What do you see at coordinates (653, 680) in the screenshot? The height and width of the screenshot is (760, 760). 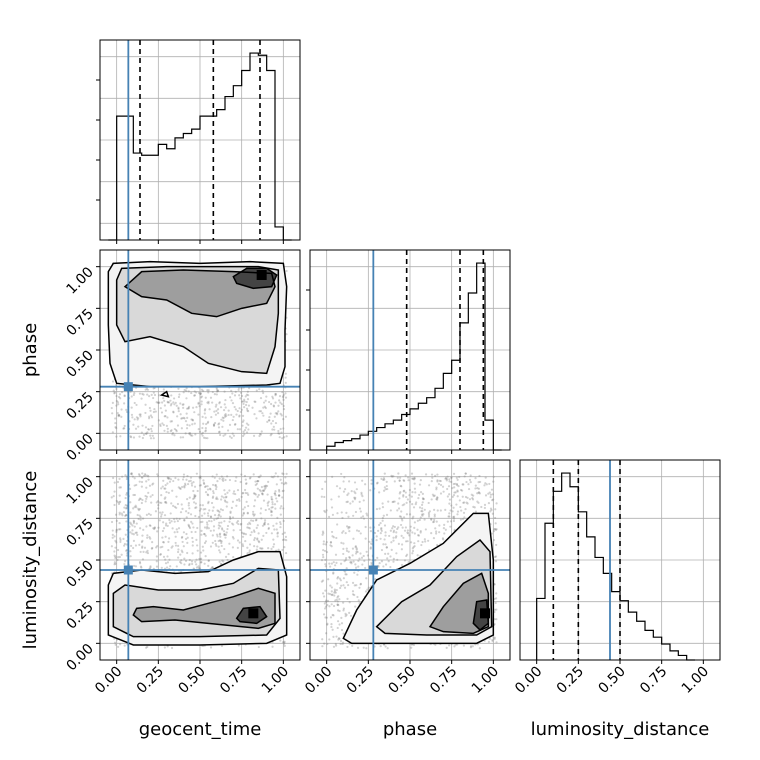 I see `x-tick-label: 0.75` at bounding box center [653, 680].